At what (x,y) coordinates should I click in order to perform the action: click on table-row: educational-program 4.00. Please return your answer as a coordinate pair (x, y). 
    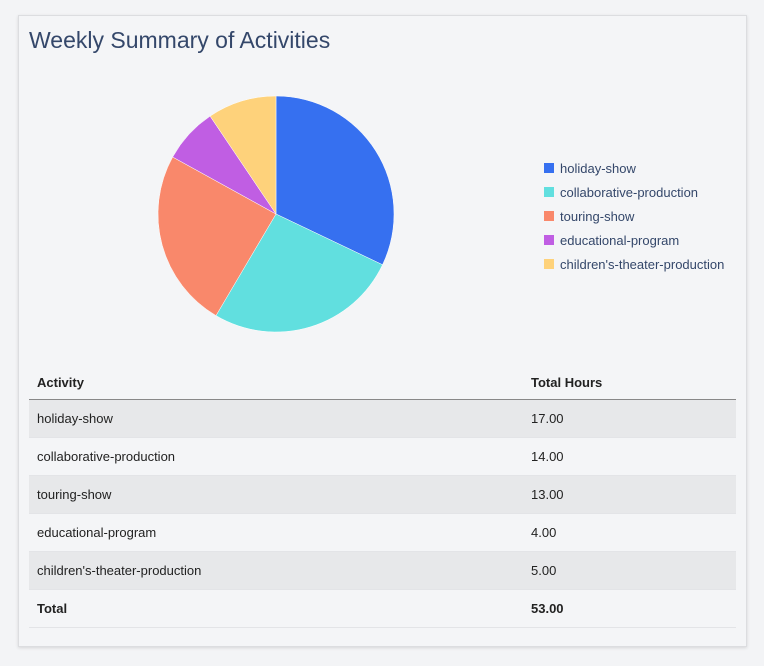
    Looking at the image, I should click on (382, 532).